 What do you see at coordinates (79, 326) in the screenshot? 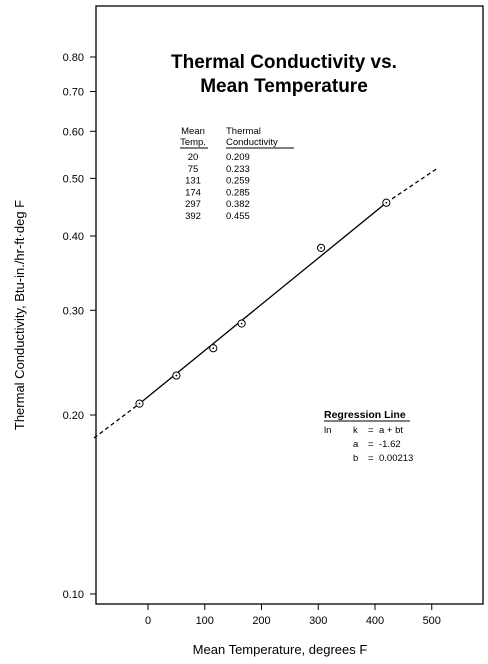
I see `y-axis-ticks: 0.10 0.20 0.30 0.40 0.50 0.60 0.70 0.80` at bounding box center [79, 326].